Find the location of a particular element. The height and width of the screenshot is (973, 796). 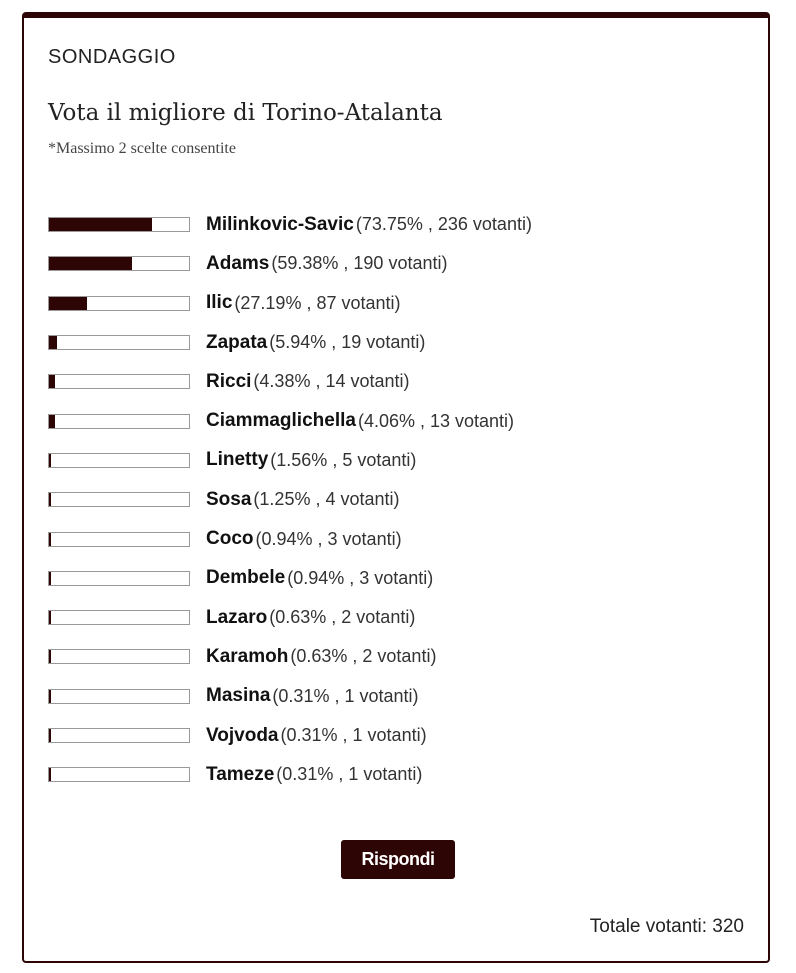

submit-button: Rispondi is located at coordinates (398, 859).